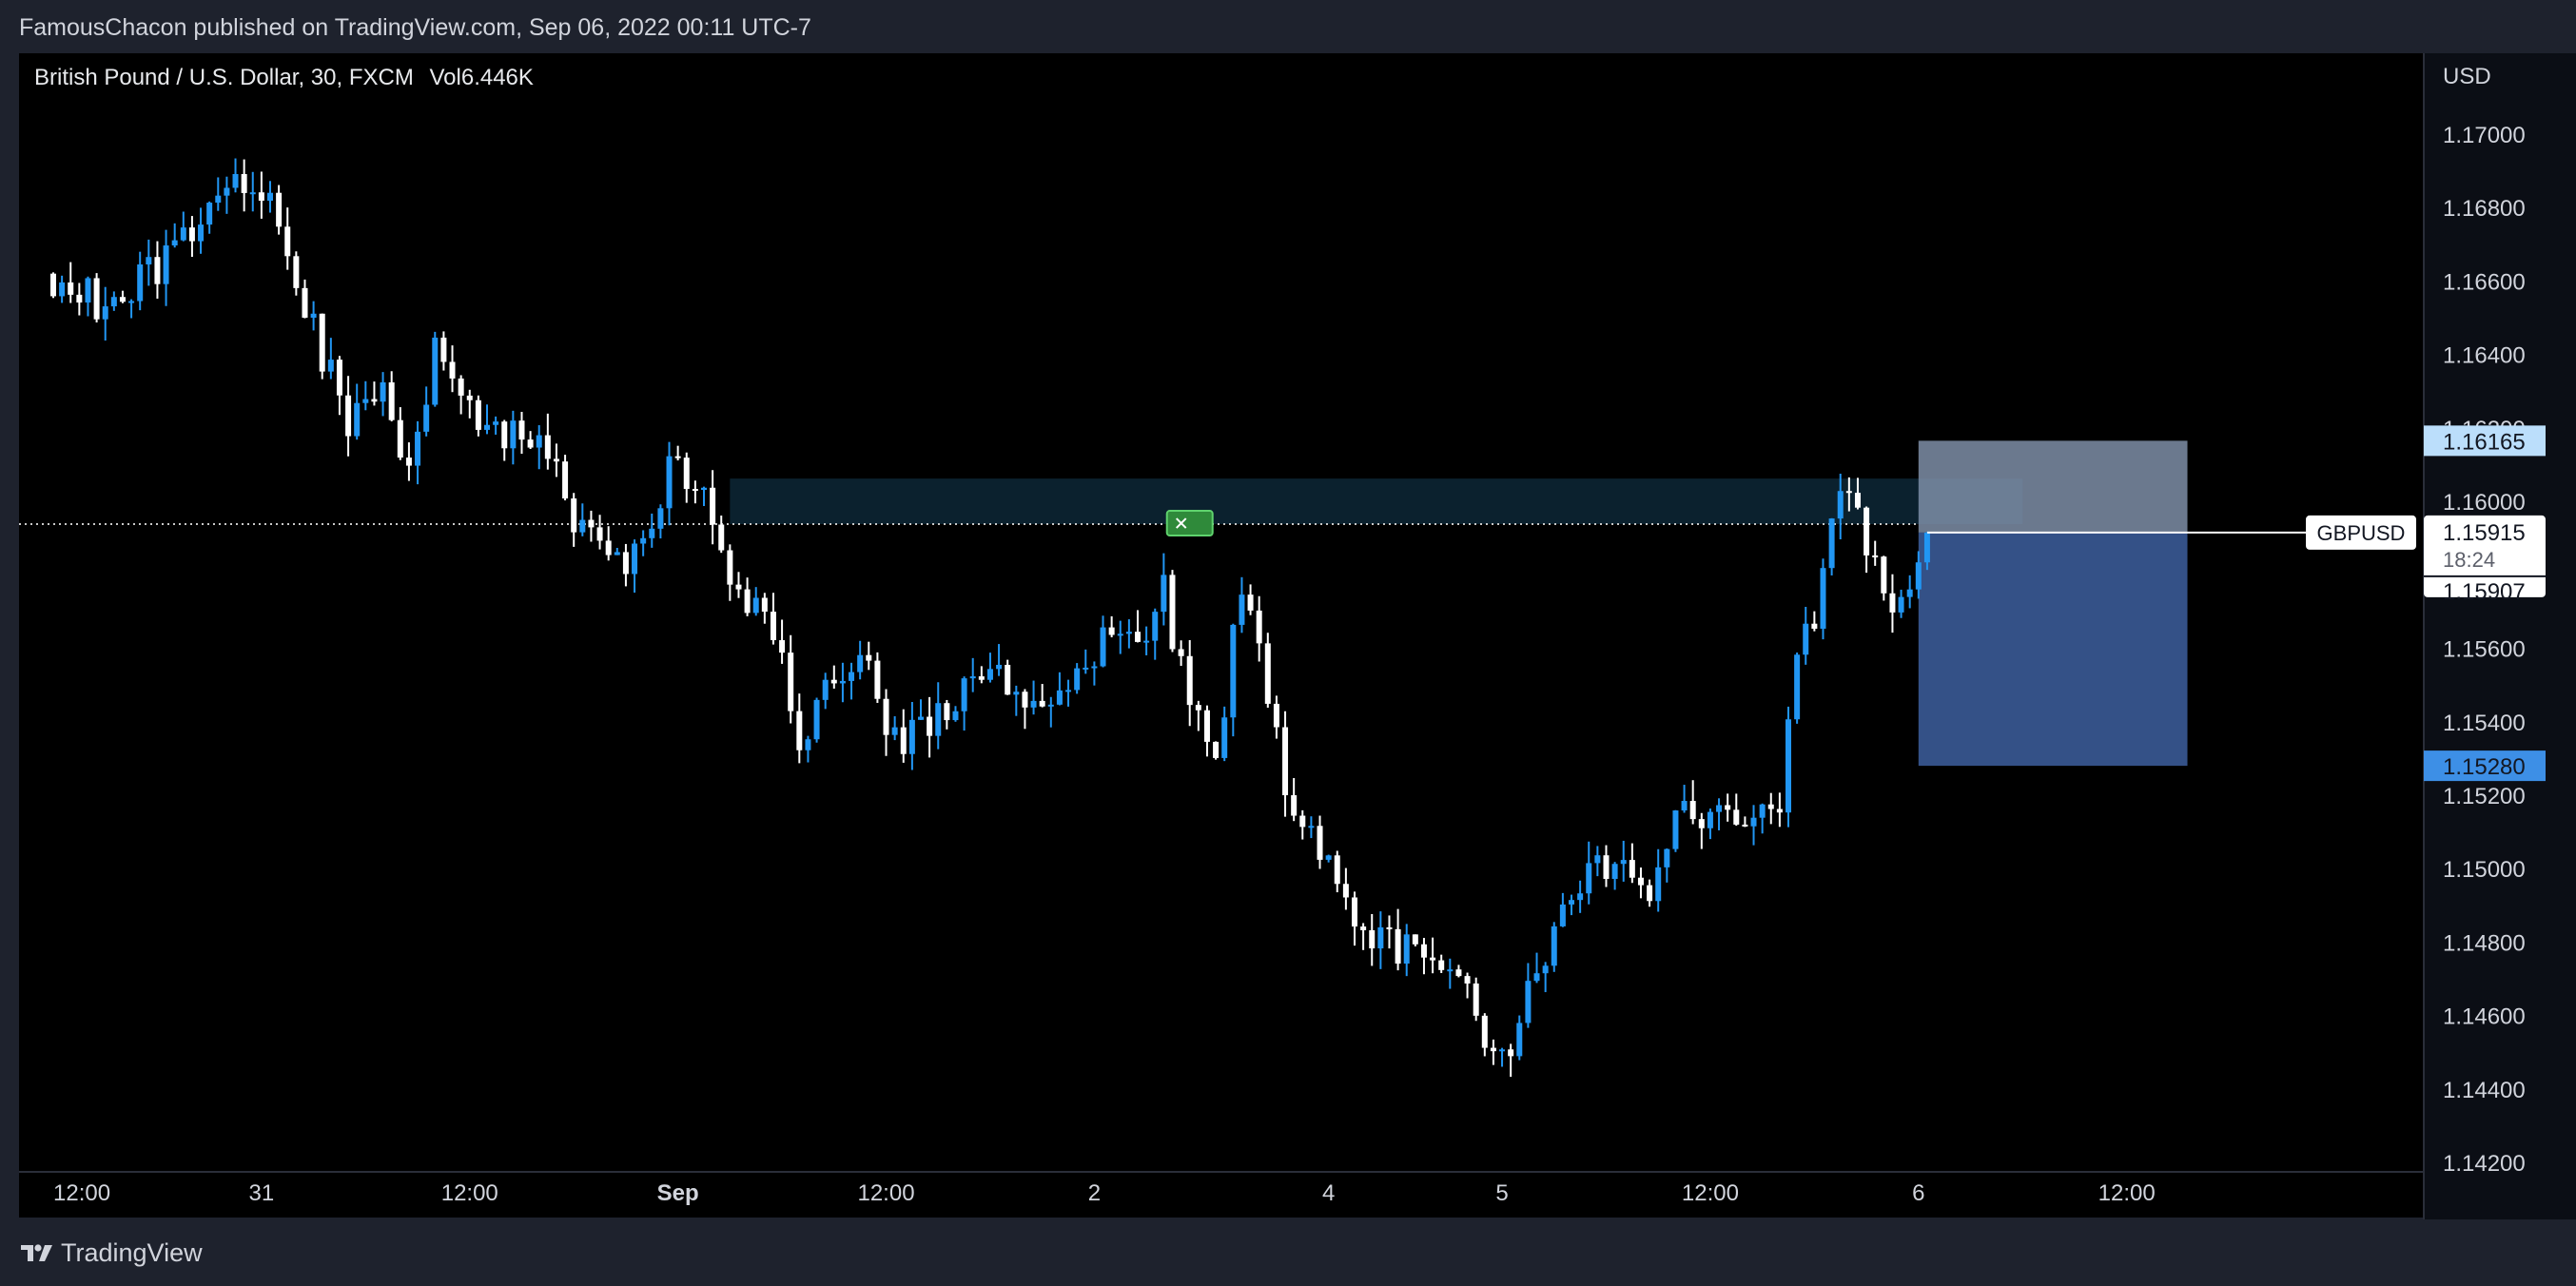 The height and width of the screenshot is (1286, 2576). What do you see at coordinates (2484, 503) in the screenshot?
I see `price-tick-label: 1.16000` at bounding box center [2484, 503].